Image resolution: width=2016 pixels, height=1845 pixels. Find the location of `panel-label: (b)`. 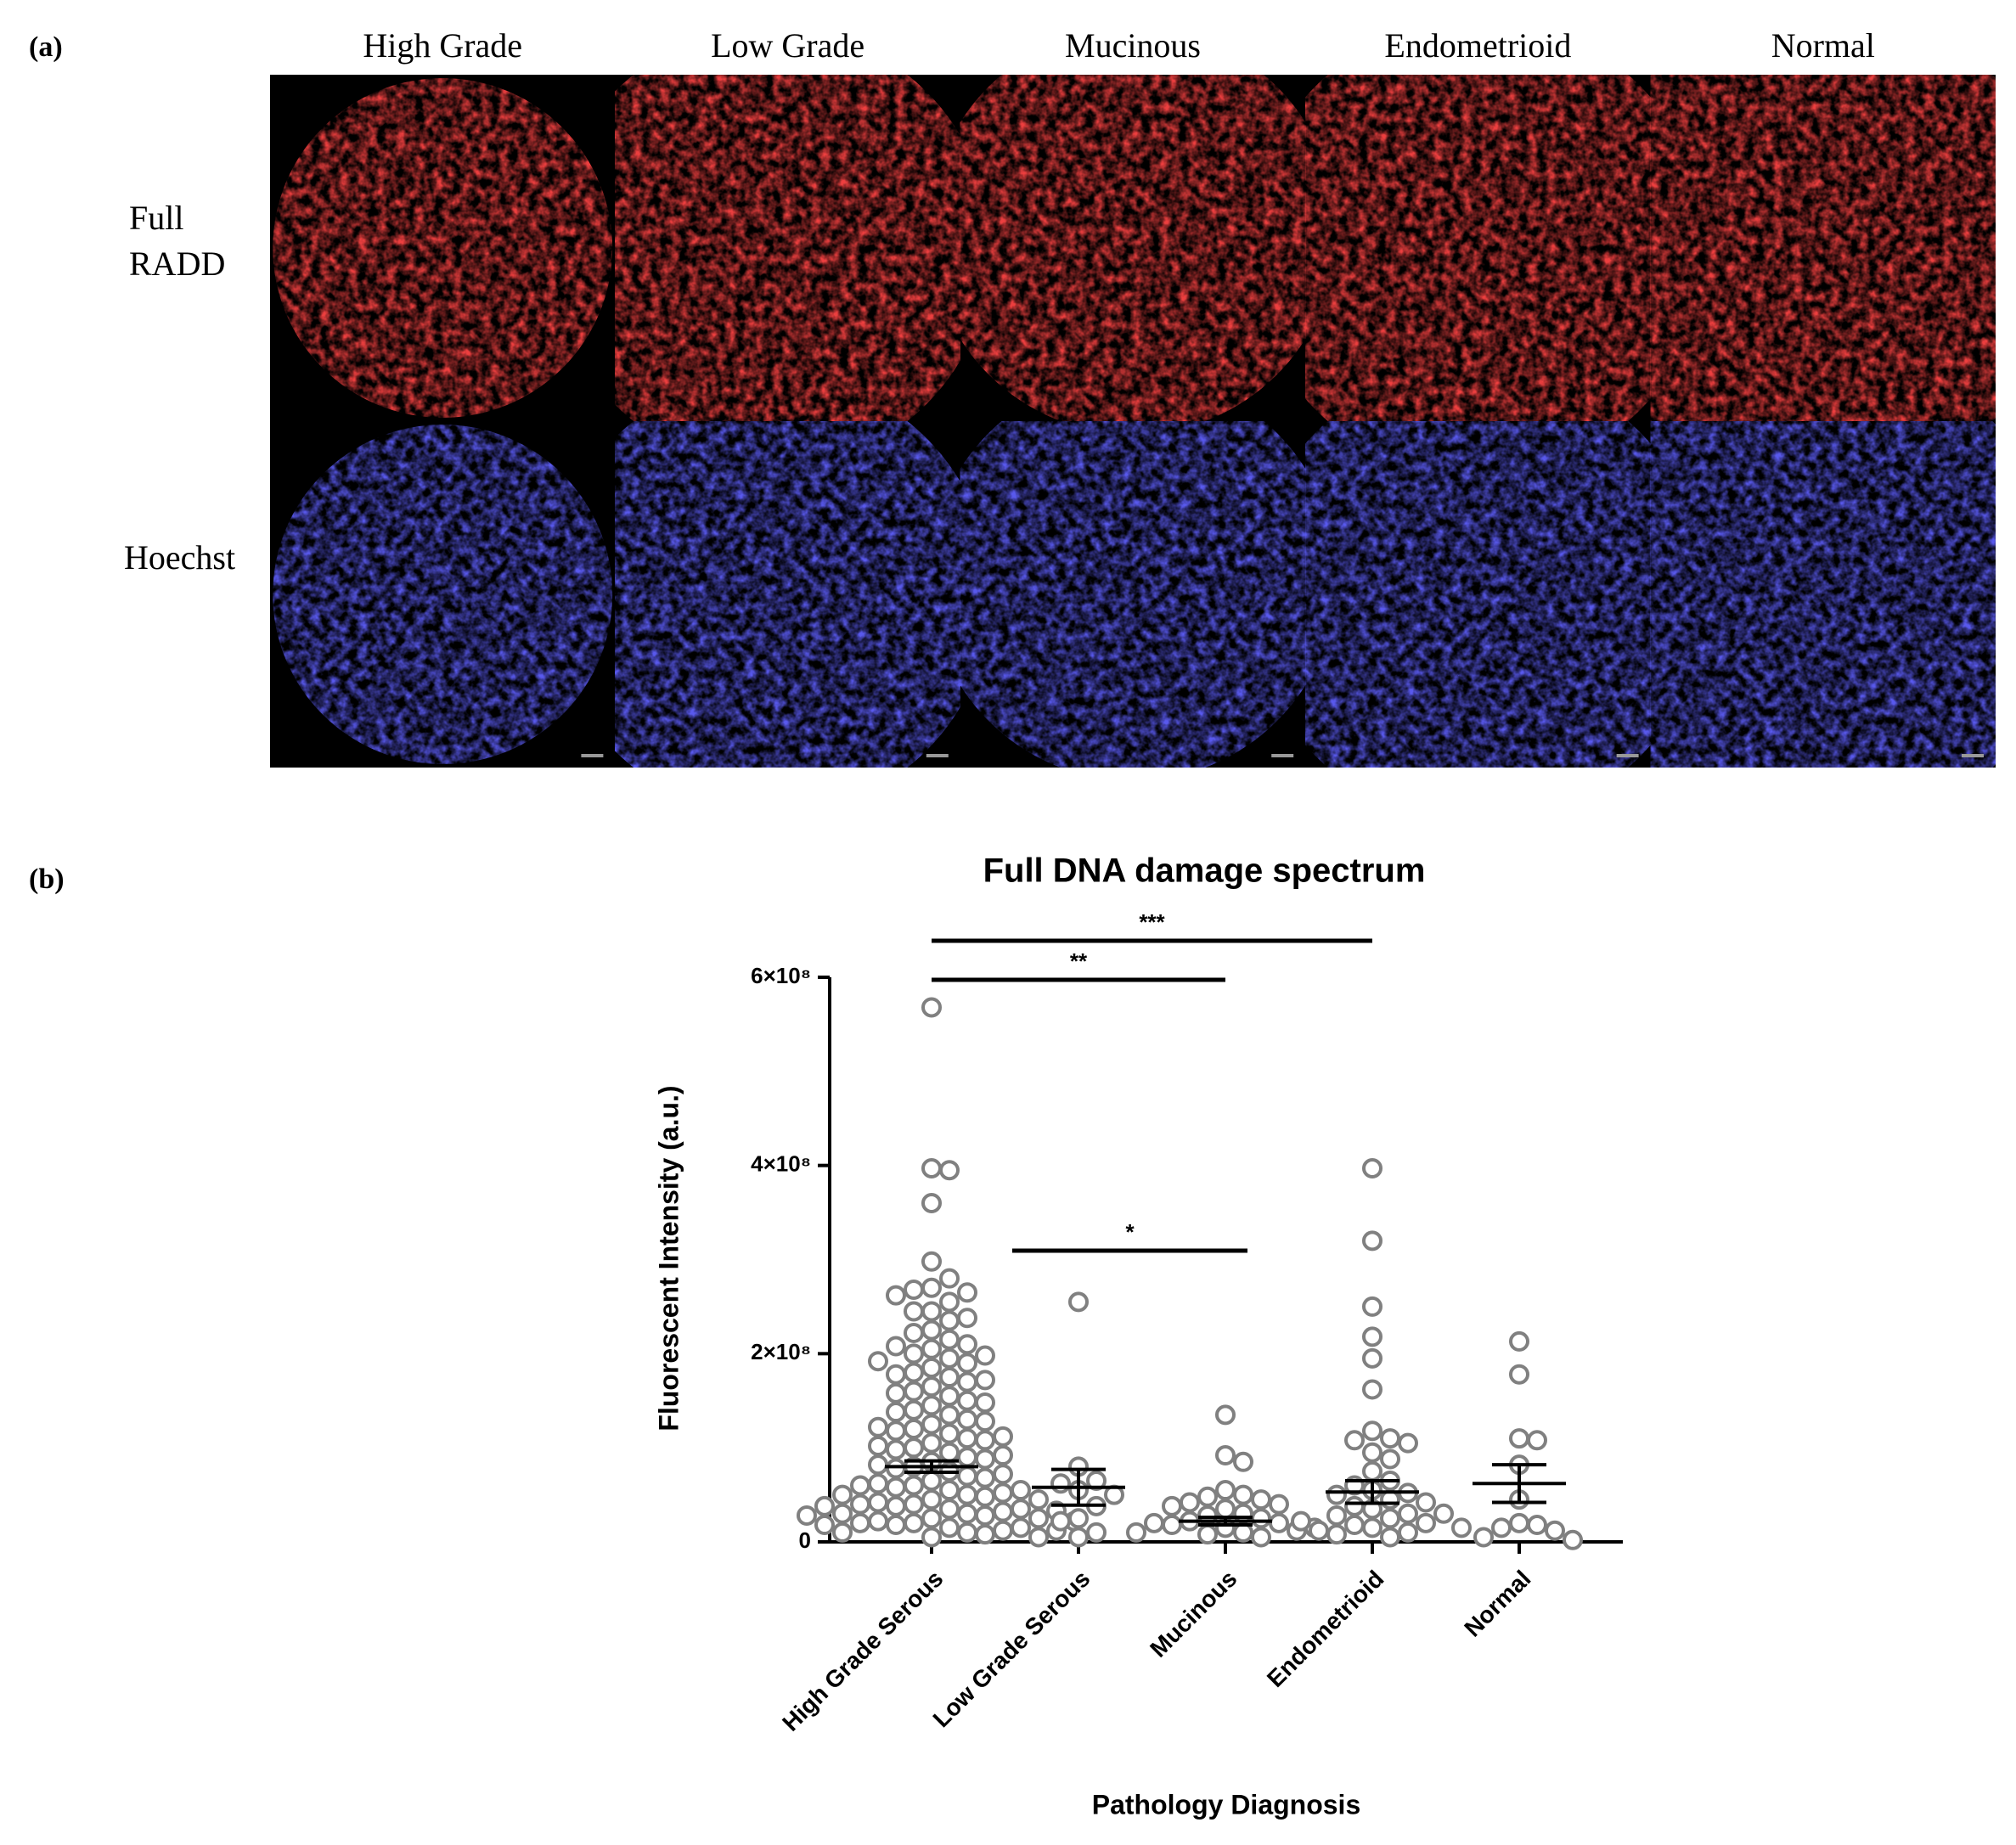

panel-label: (b) is located at coordinates (47, 879).